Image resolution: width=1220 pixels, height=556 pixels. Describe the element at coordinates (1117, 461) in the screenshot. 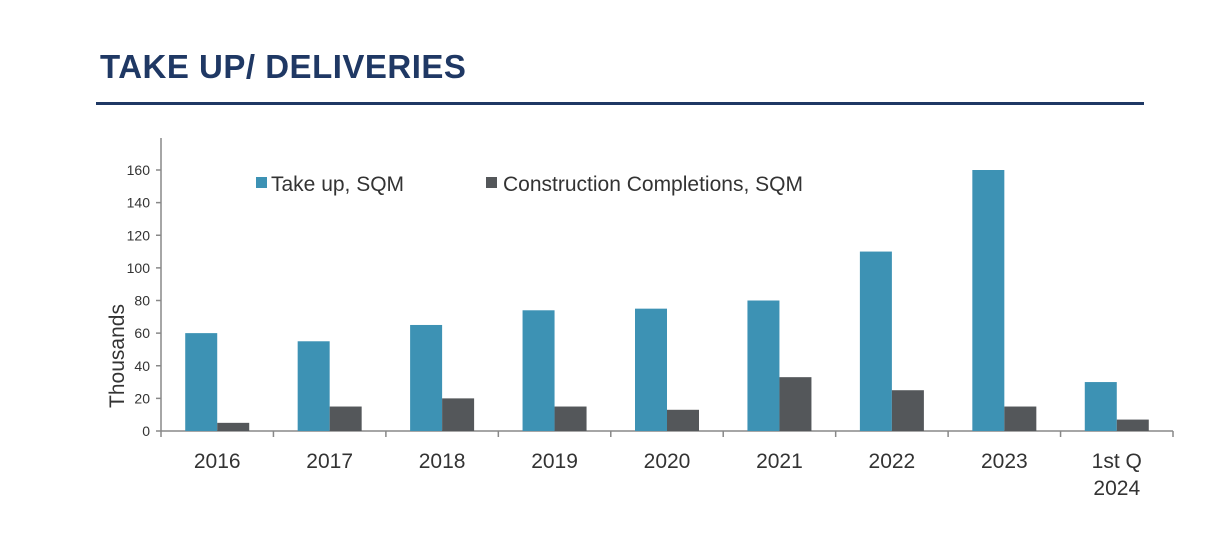

I see `x-tick-label: 1st Q` at that location.